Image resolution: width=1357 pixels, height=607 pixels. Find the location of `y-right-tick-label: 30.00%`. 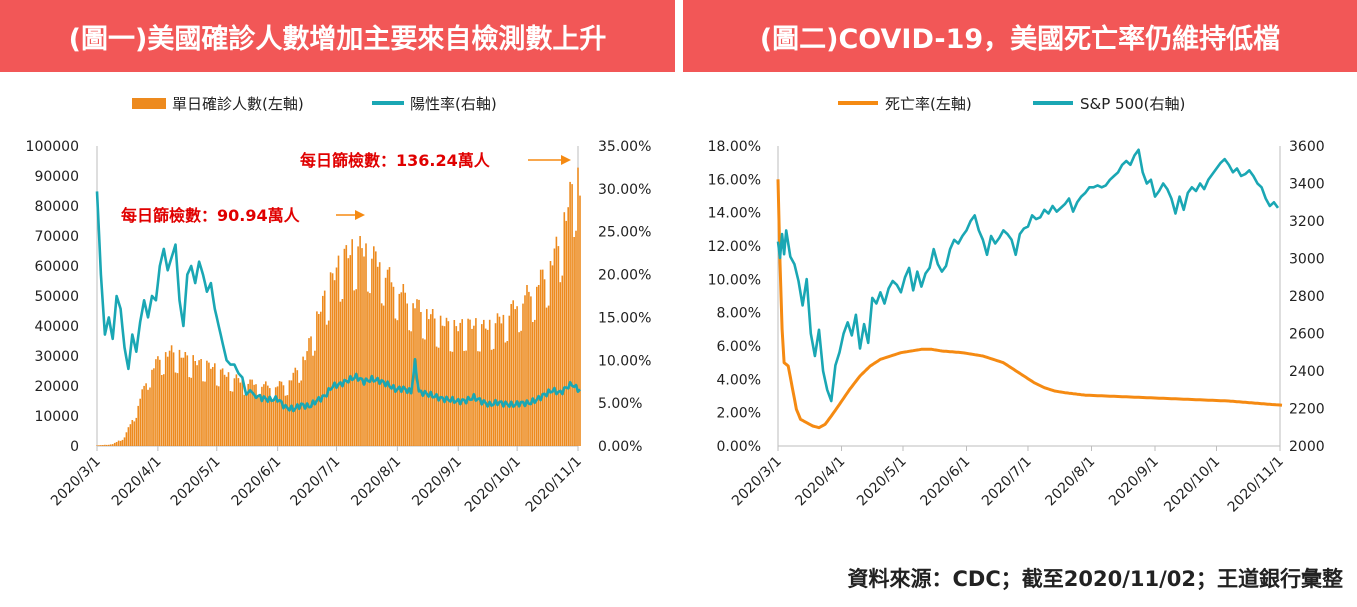

y-right-tick-label: 30.00% is located at coordinates (624, 190).